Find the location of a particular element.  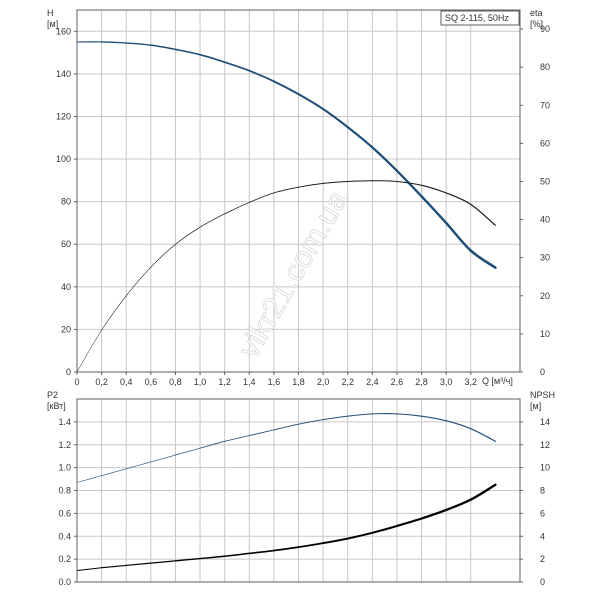

x-tick-label: 2,8 is located at coordinates (421, 382).